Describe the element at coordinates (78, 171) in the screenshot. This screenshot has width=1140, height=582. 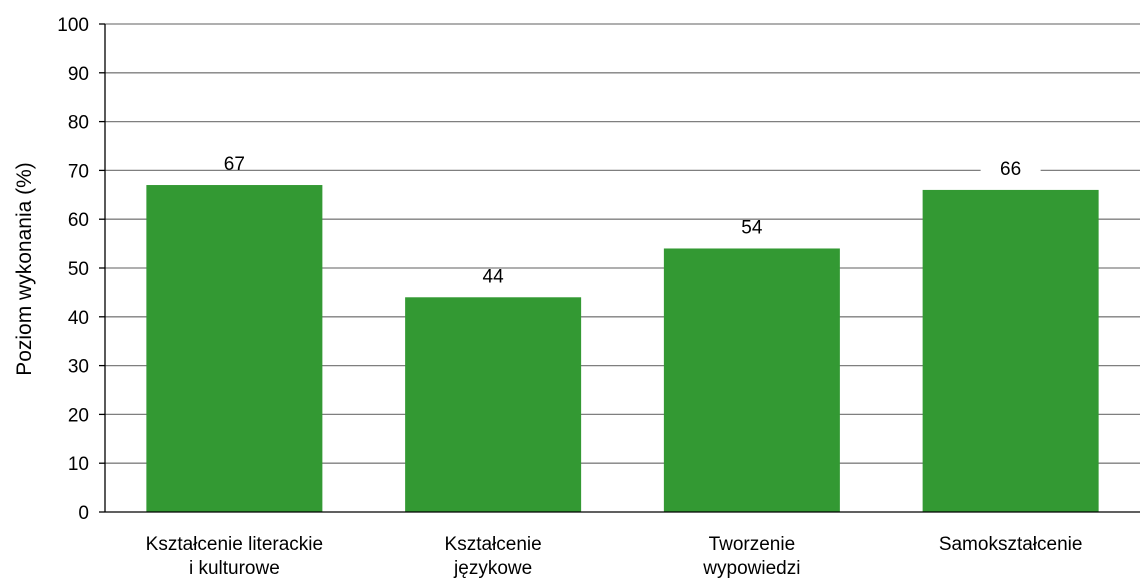
I see `y-tick-label: 70` at that location.